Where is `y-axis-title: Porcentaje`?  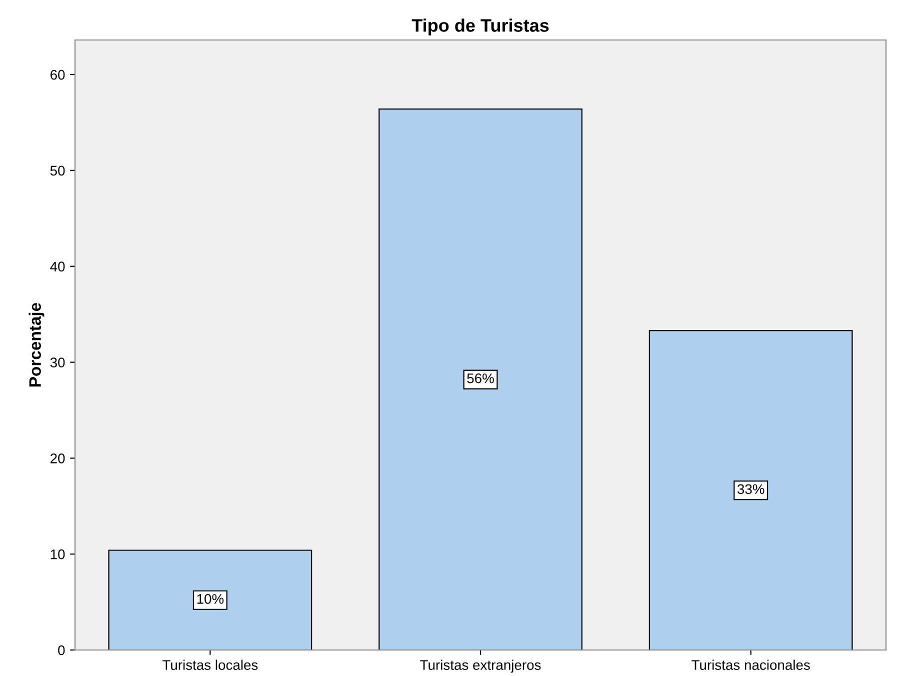 y-axis-title: Porcentaje is located at coordinates (36, 344).